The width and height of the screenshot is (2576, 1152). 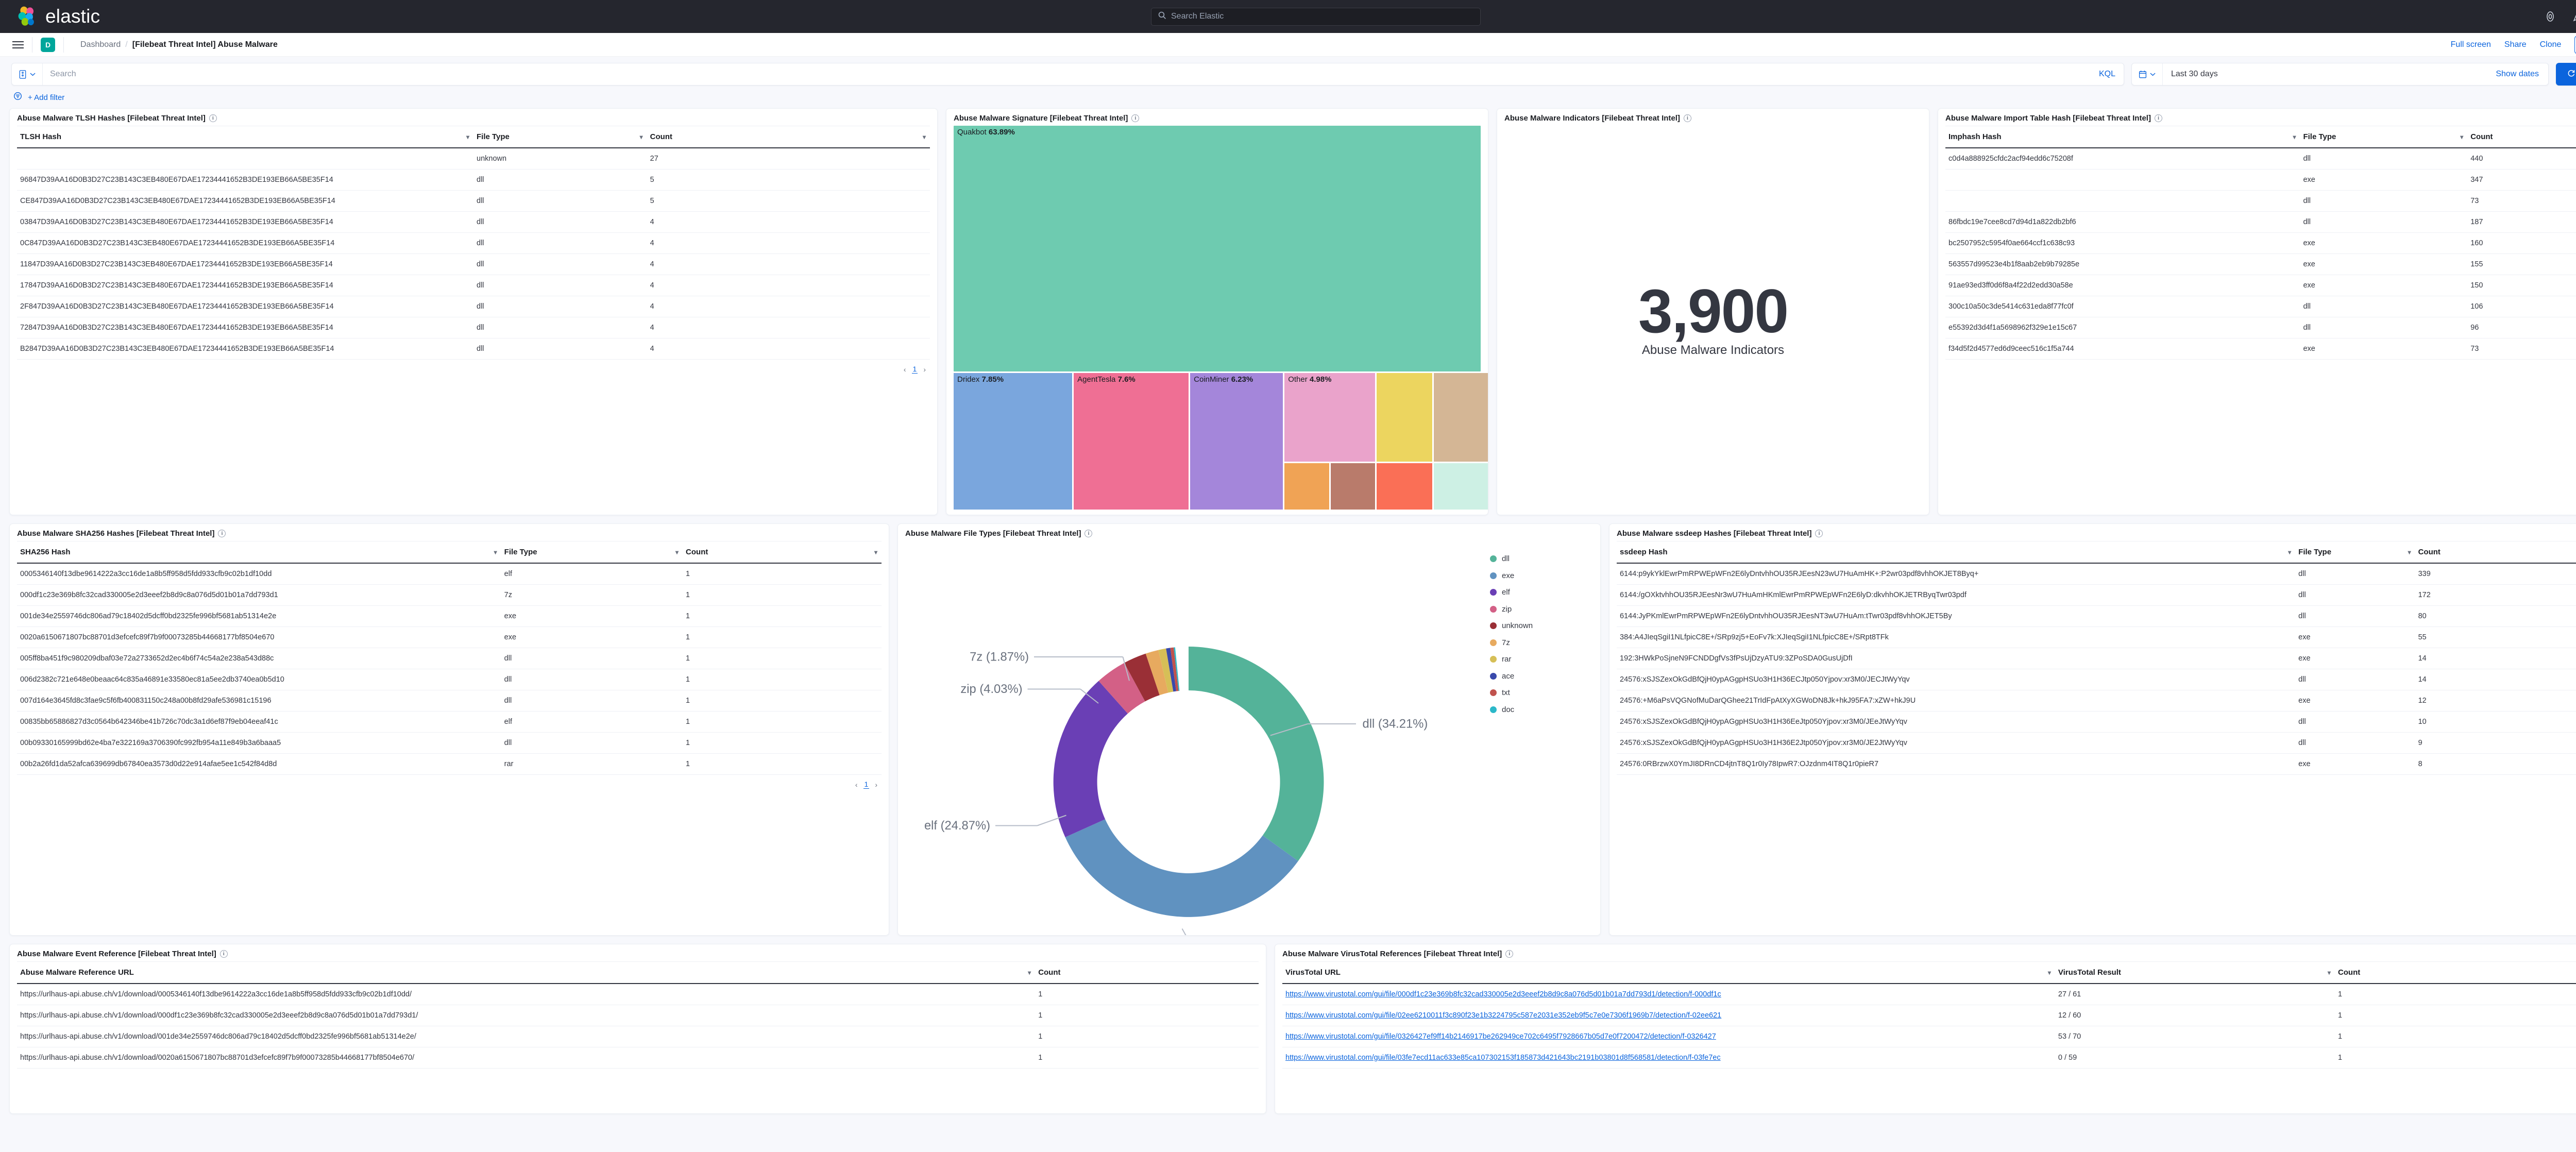 What do you see at coordinates (1541, 693) in the screenshot?
I see `legend-item-txt: txt` at bounding box center [1541, 693].